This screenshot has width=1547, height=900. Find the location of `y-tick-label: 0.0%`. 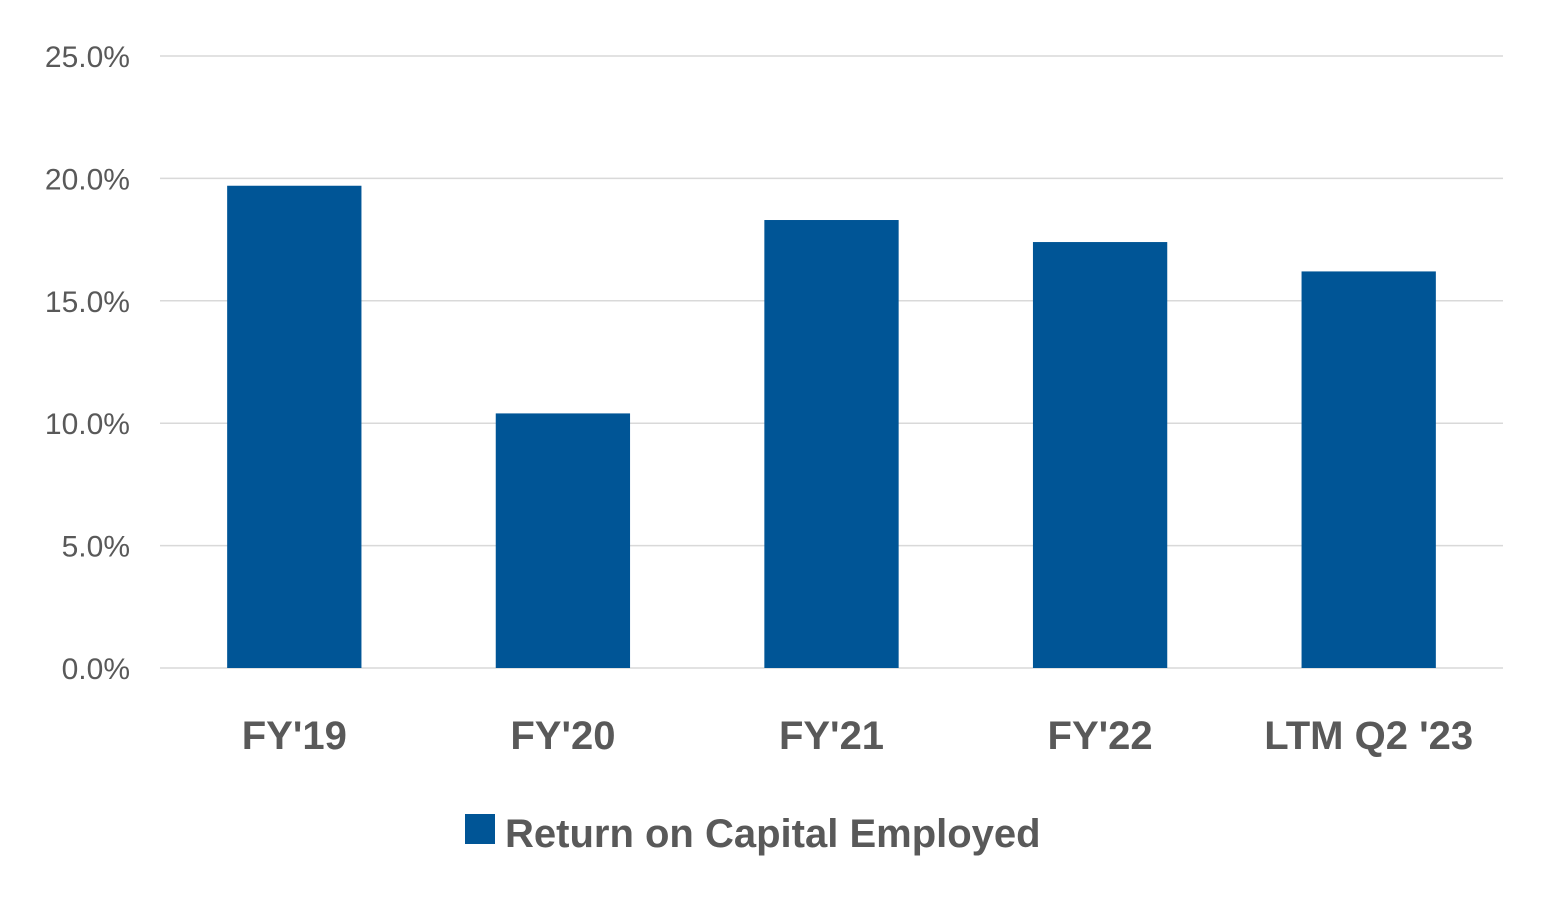

y-tick-label: 0.0% is located at coordinates (96, 669).